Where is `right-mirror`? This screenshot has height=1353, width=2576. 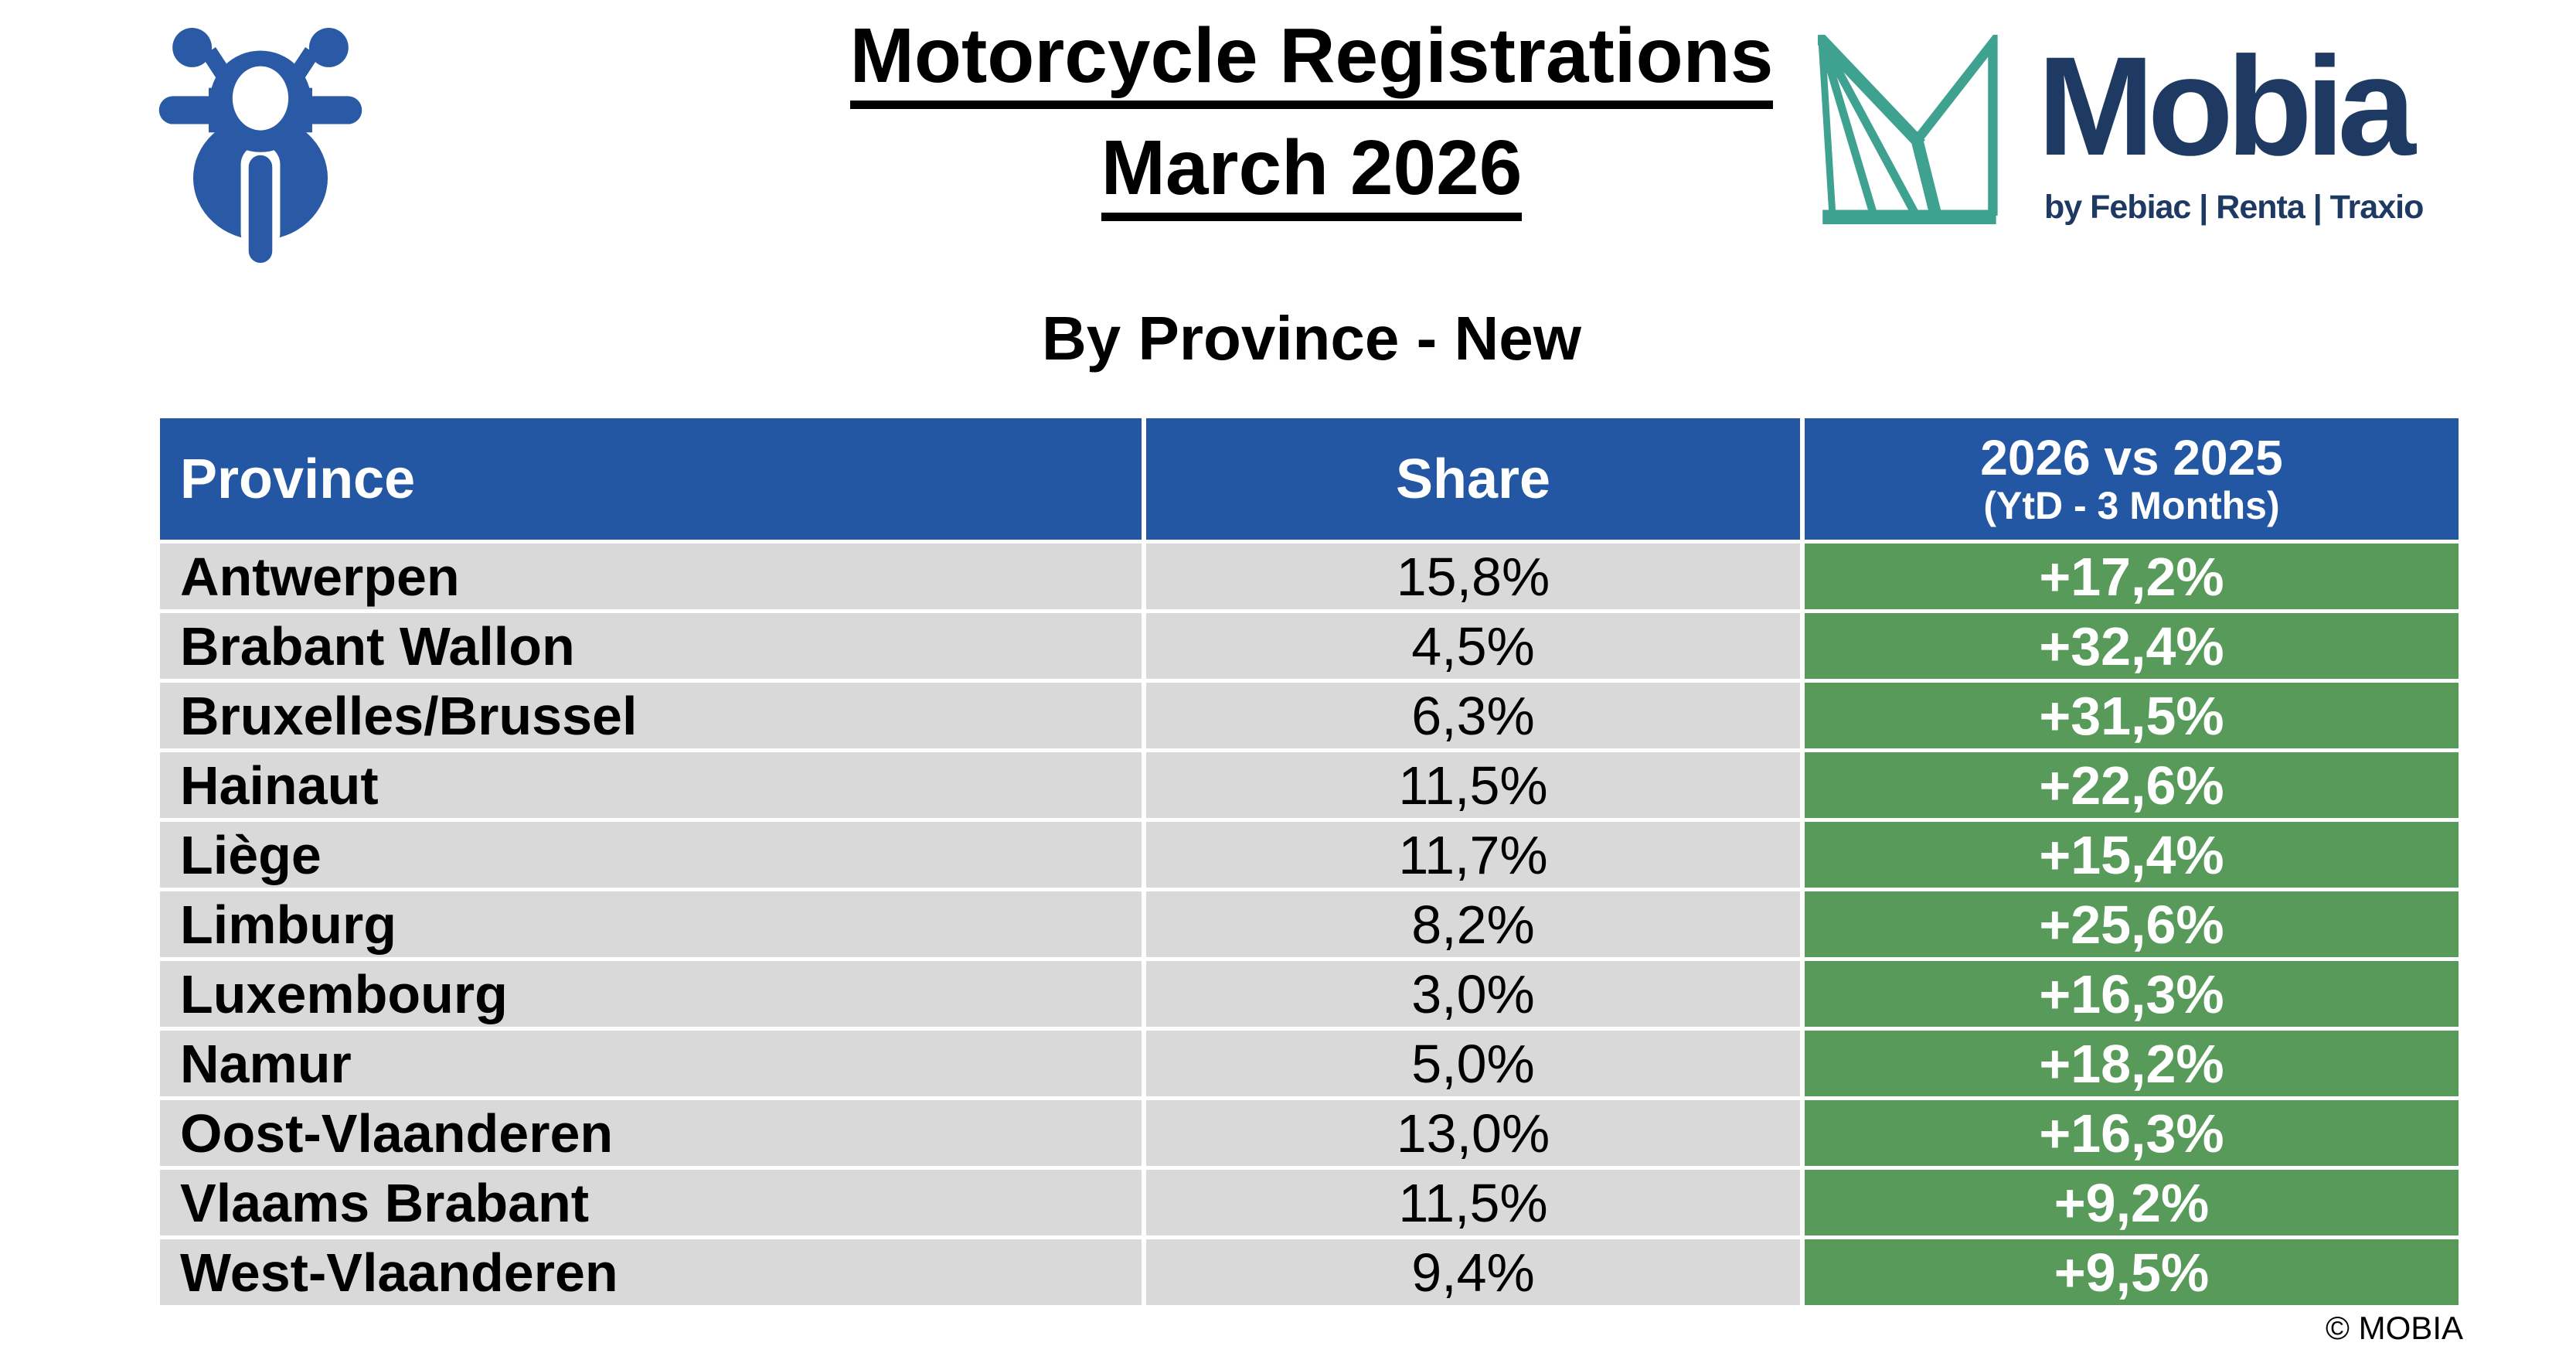 right-mirror is located at coordinates (328, 47).